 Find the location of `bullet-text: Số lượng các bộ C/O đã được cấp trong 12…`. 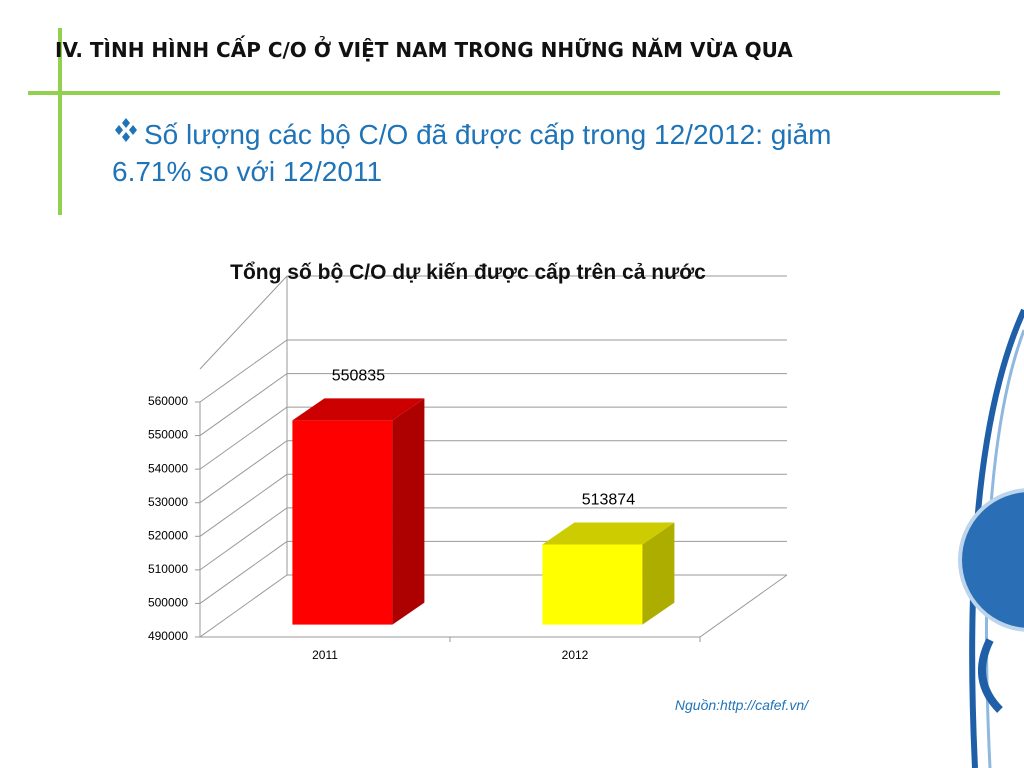

bullet-text: Số lượng các bộ C/O đã được cấp trong 12… is located at coordinates (472, 153).